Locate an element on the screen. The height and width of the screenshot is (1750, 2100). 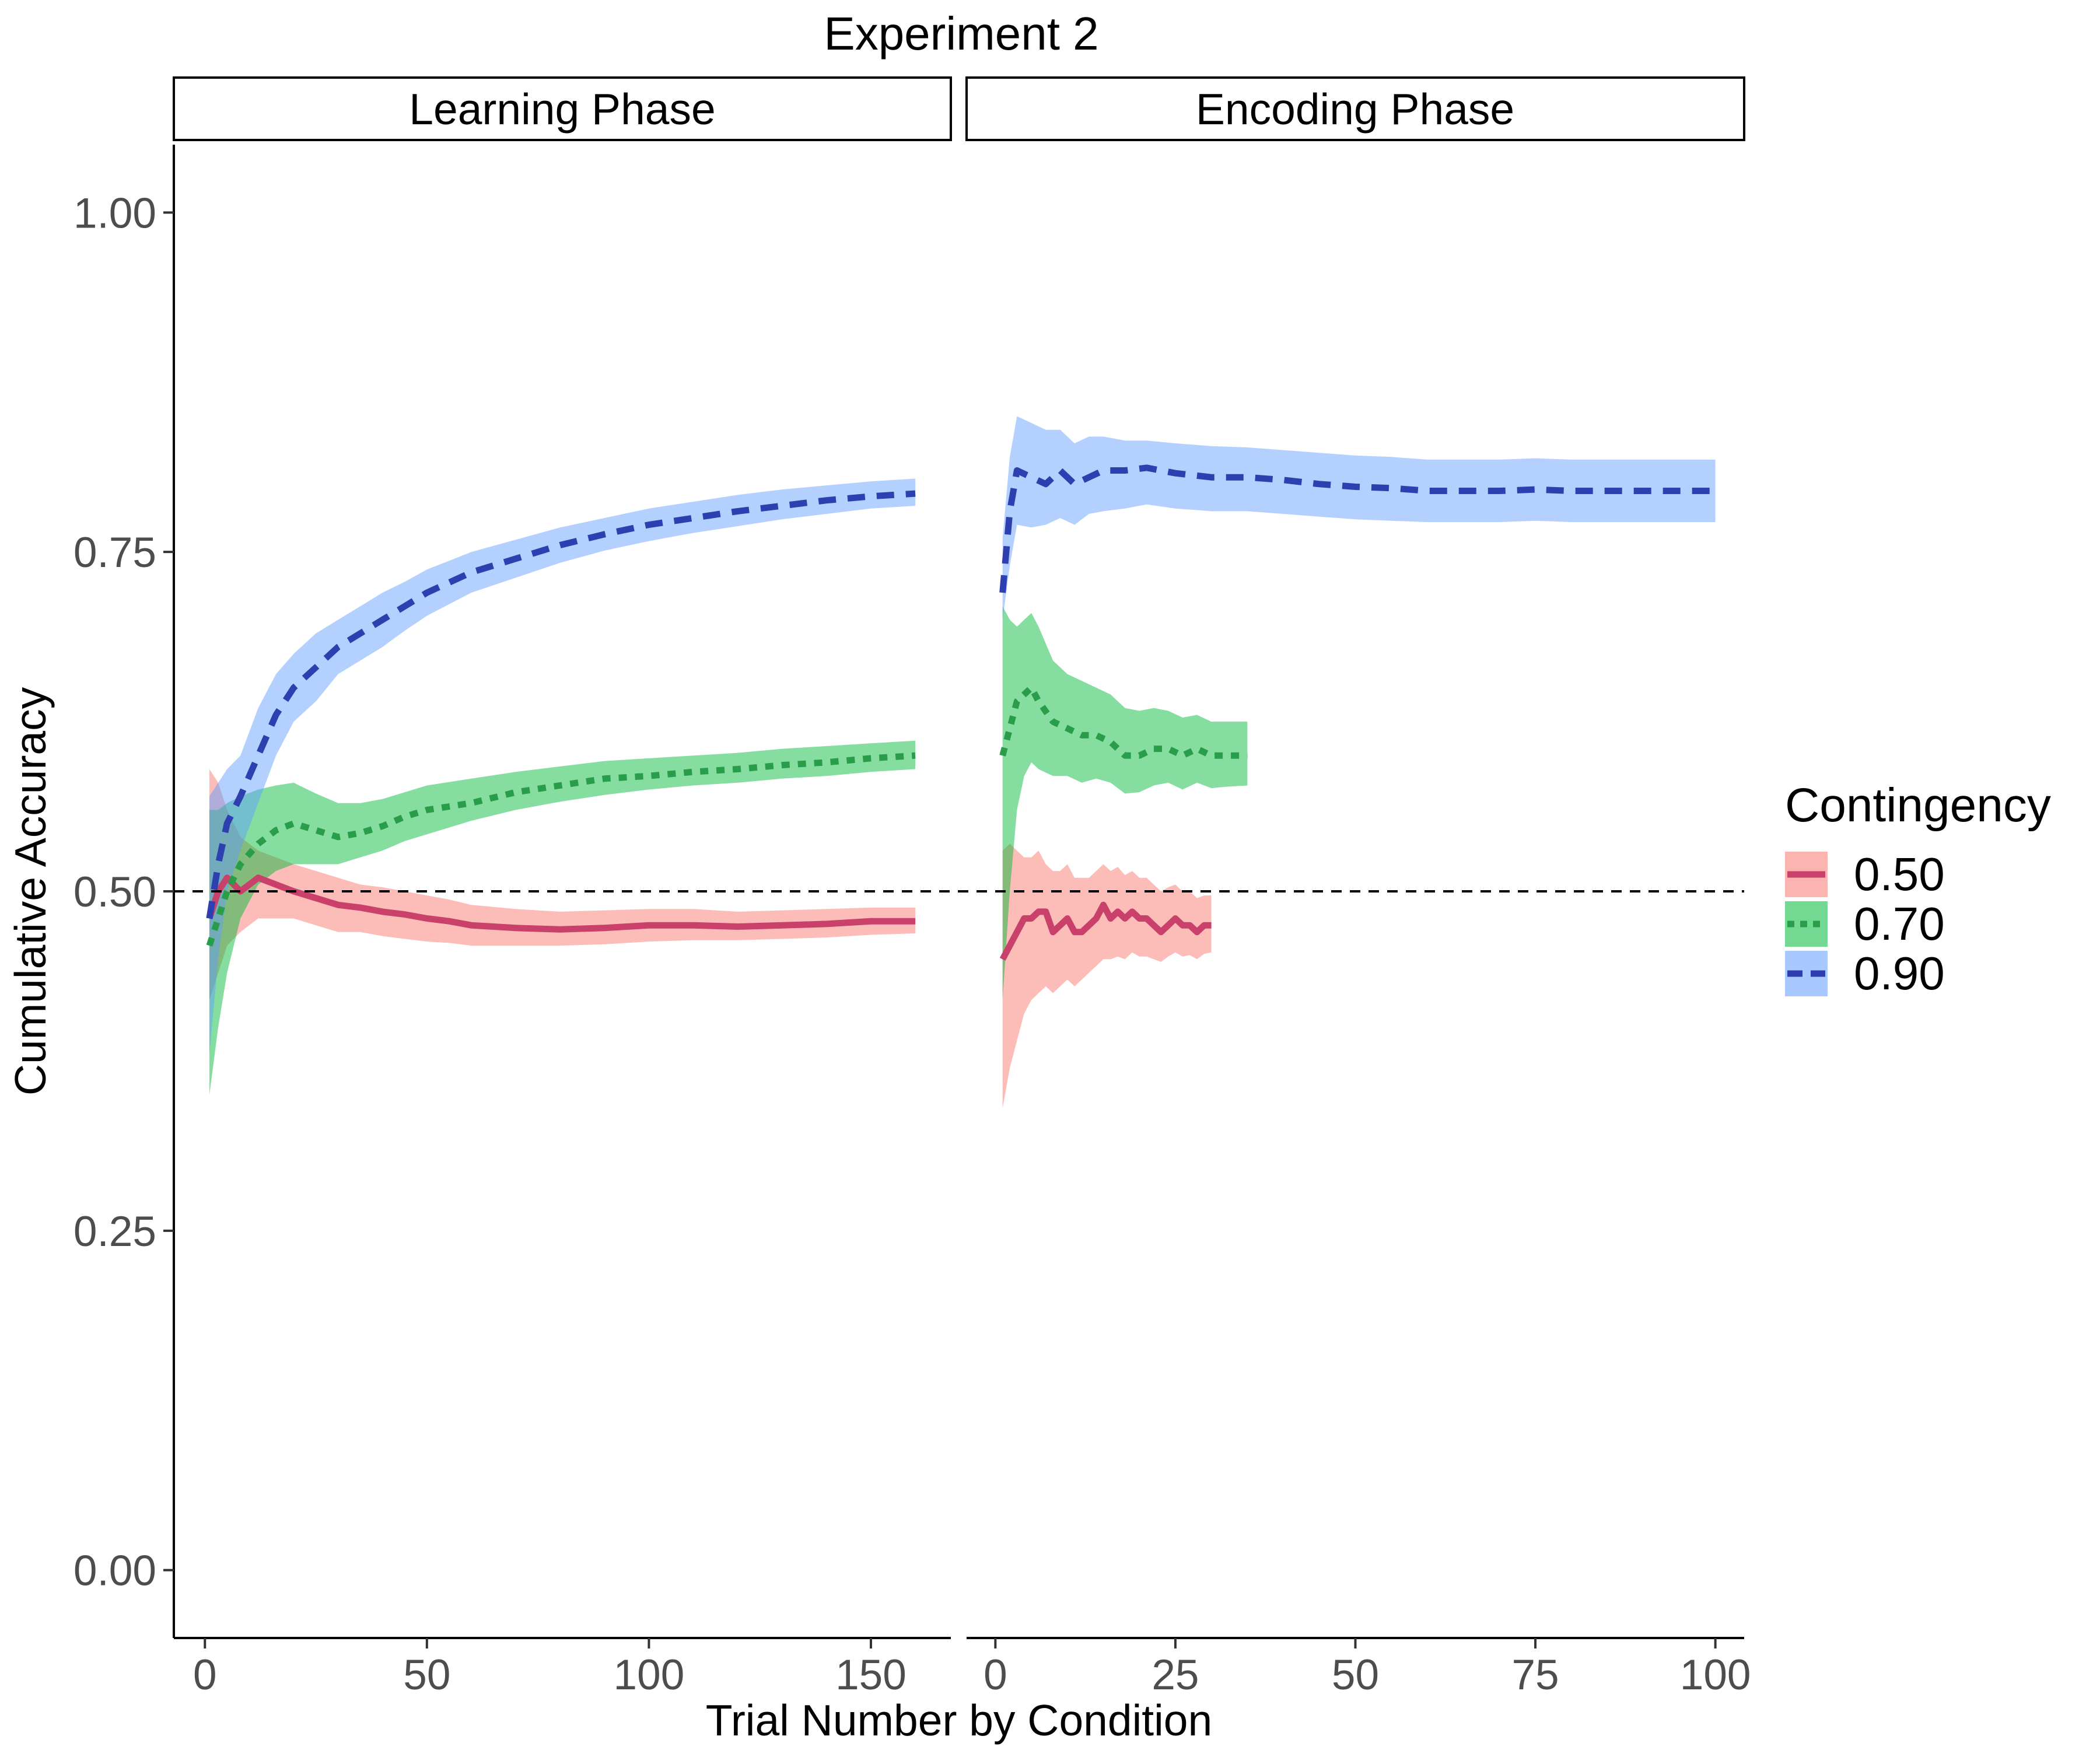
y-ticks: 0.00 0.25 0.50 0.75 1.00 is located at coordinates (124, 892).